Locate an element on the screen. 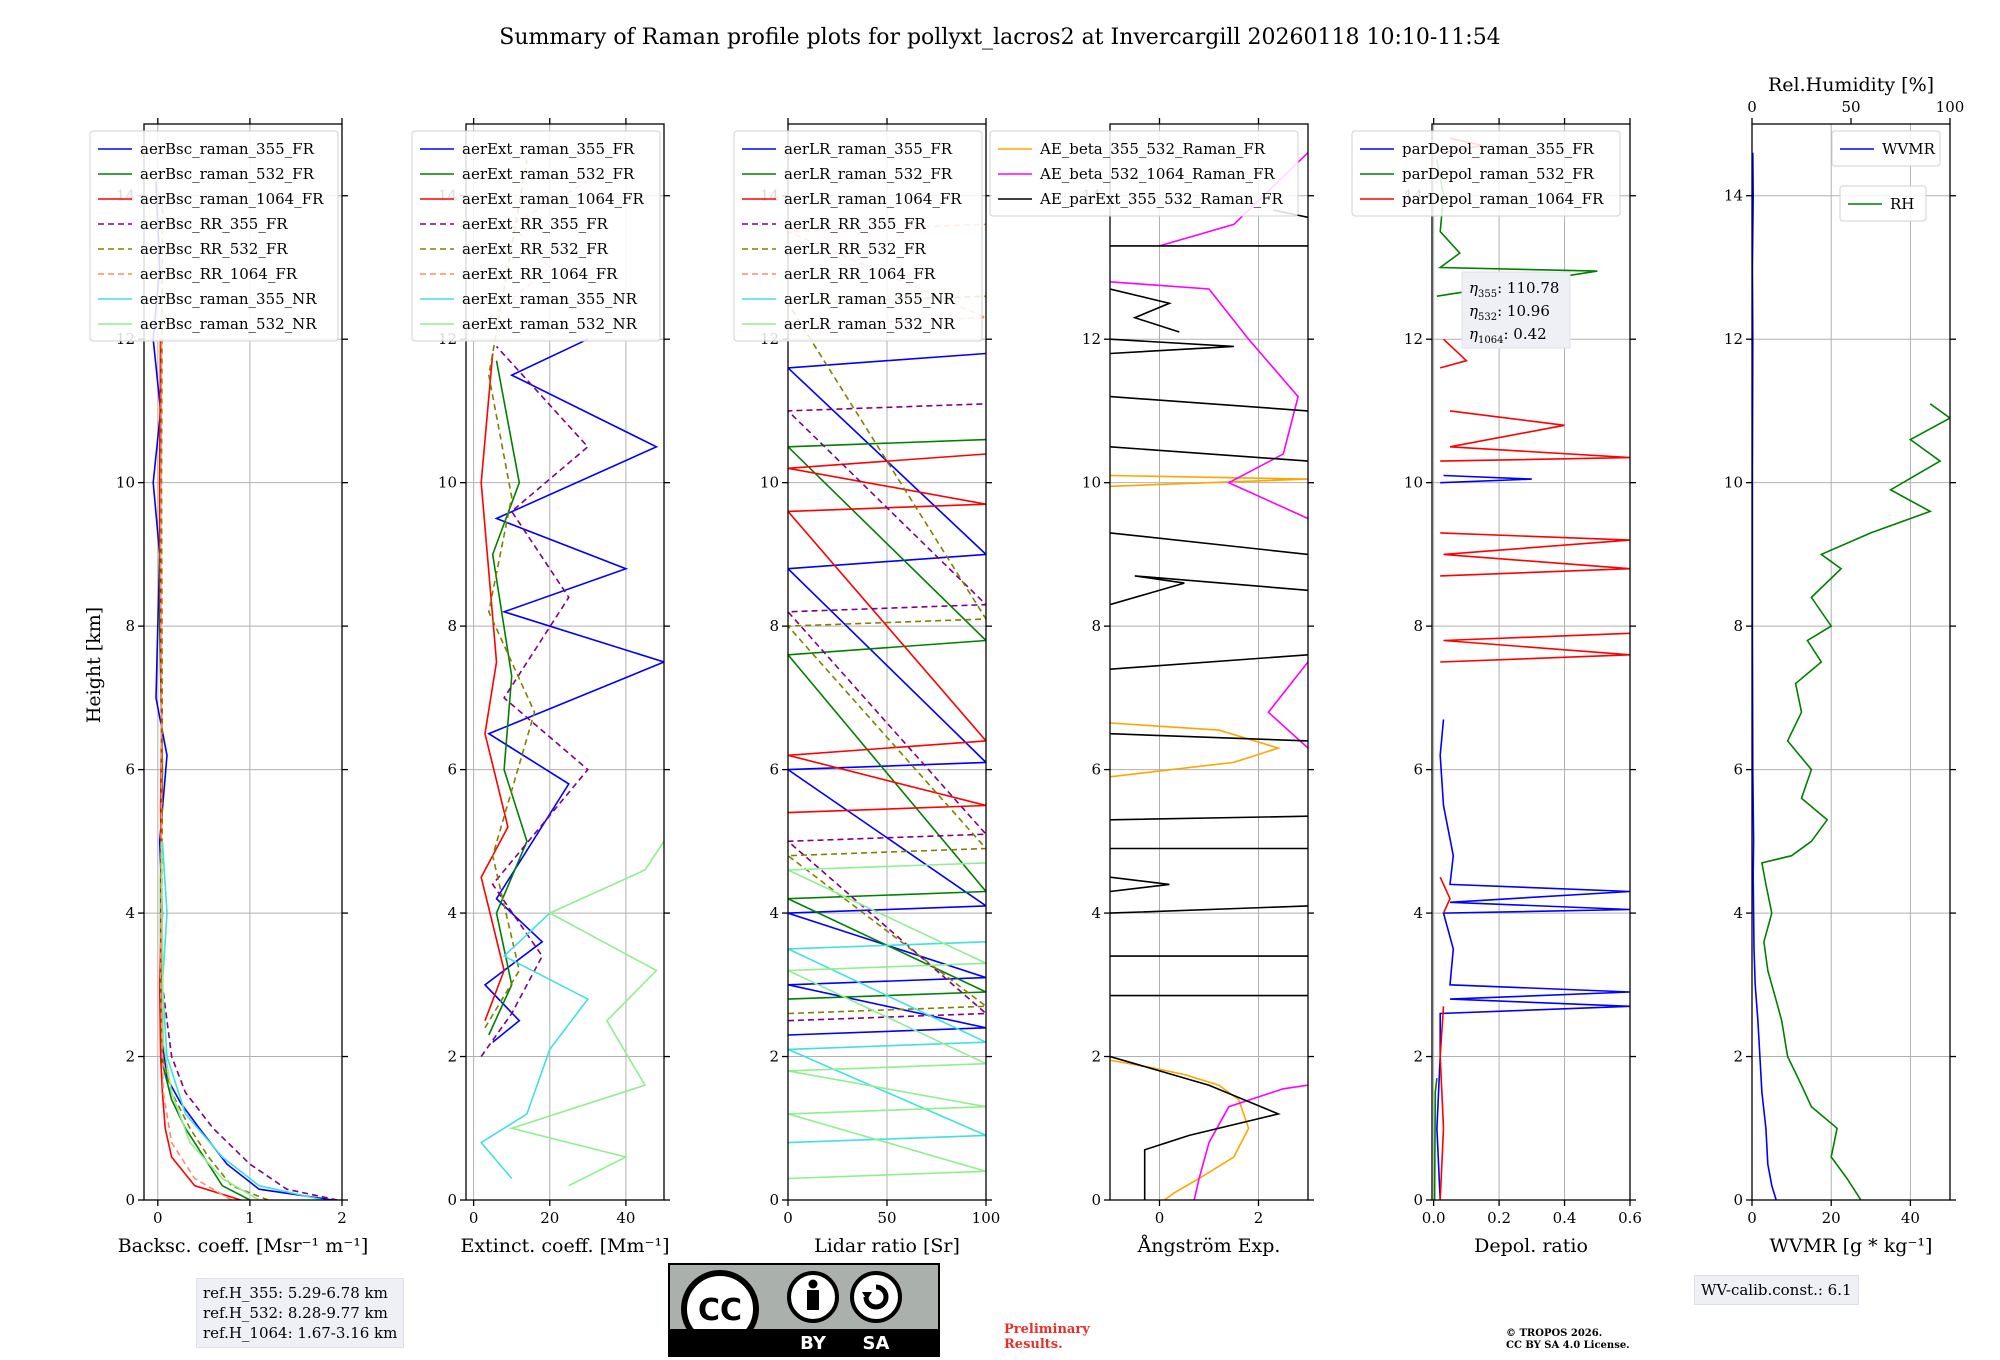  depolarization-xlabel: Depol. ratio is located at coordinates (1531, 1246).